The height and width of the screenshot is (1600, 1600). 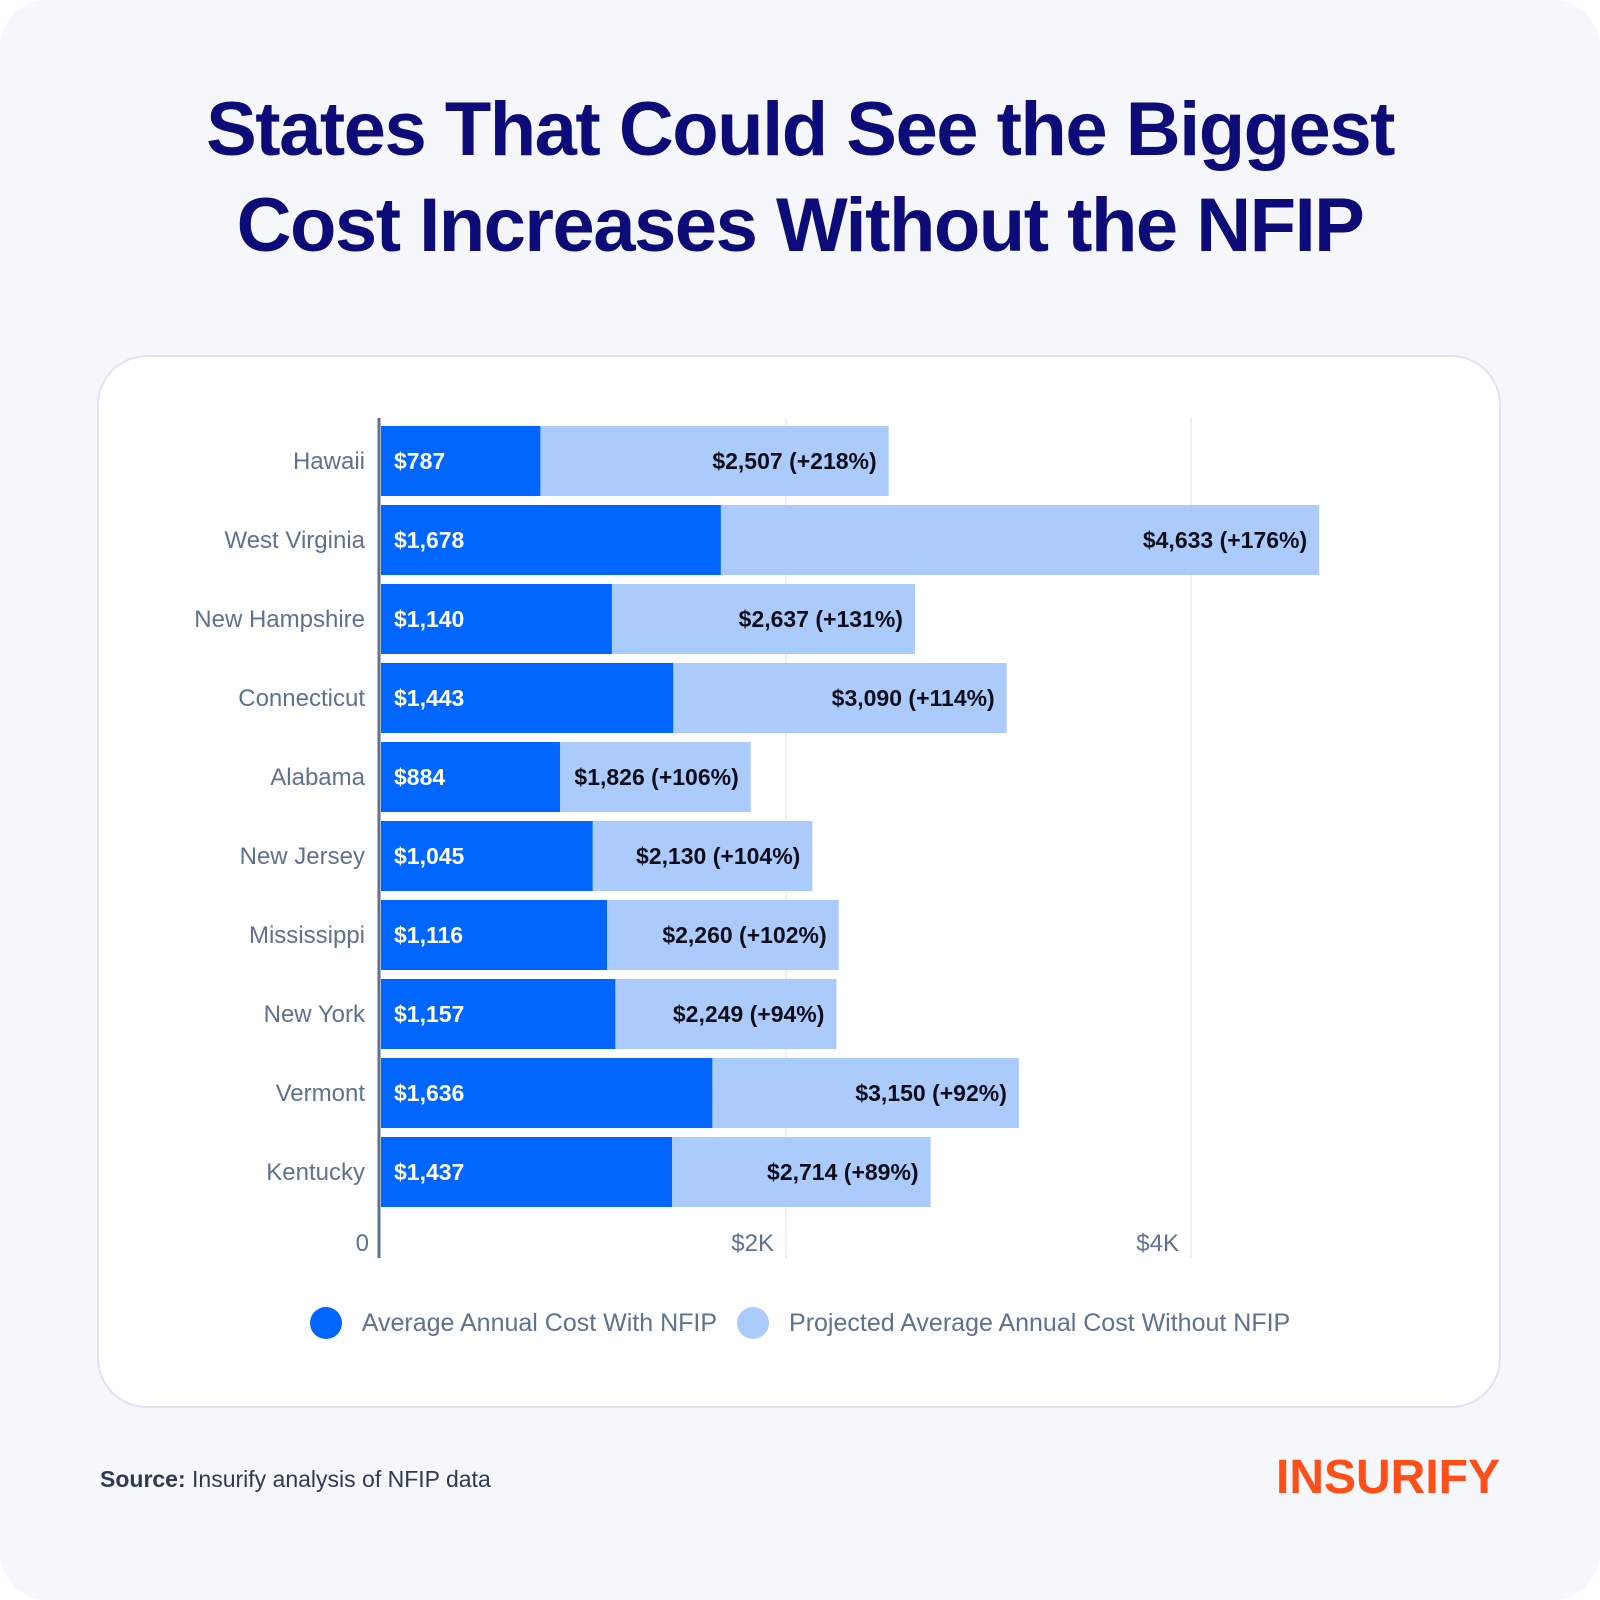 I want to click on source-label: Source:, so click(x=143, y=1479).